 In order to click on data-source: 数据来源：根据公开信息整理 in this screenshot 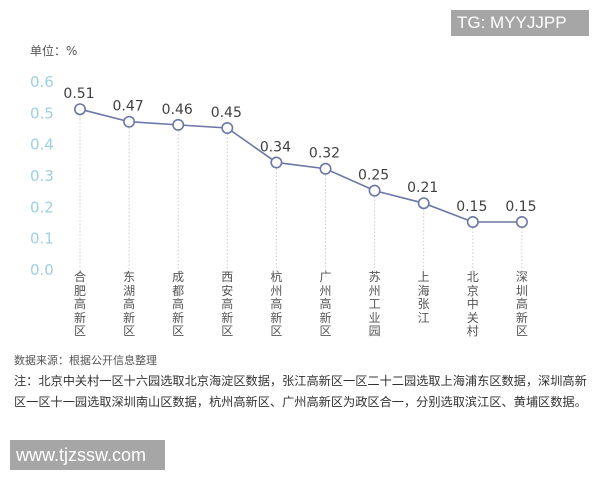, I will do `click(85, 360)`.